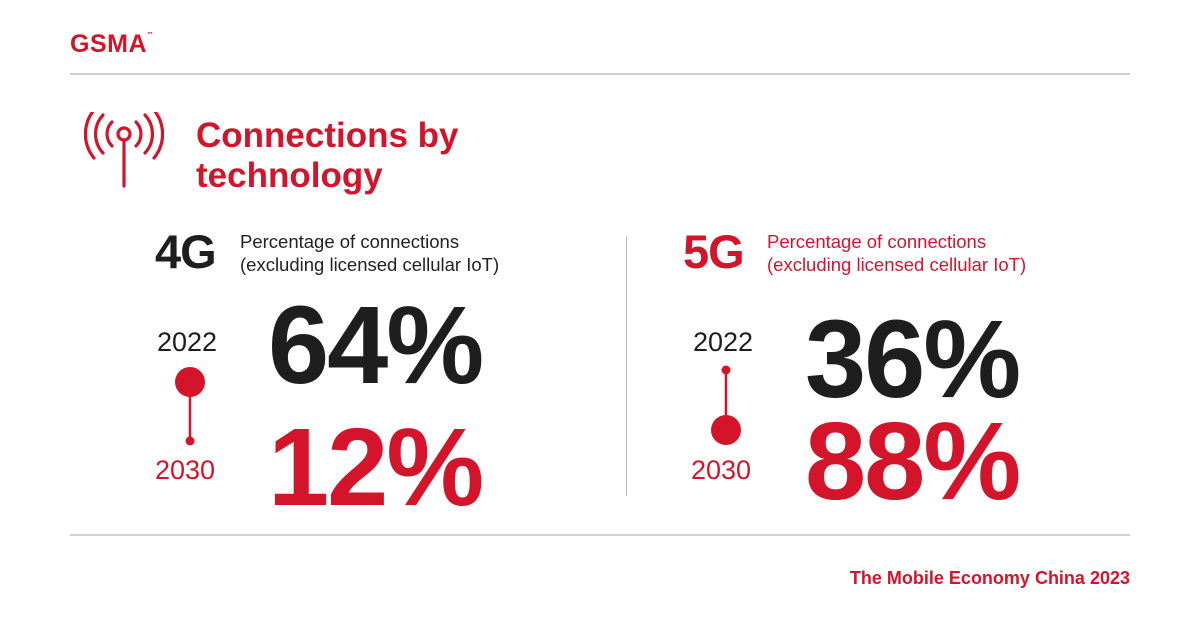 The height and width of the screenshot is (629, 1200). I want to click on tech-label-5g: 5G, so click(714, 251).